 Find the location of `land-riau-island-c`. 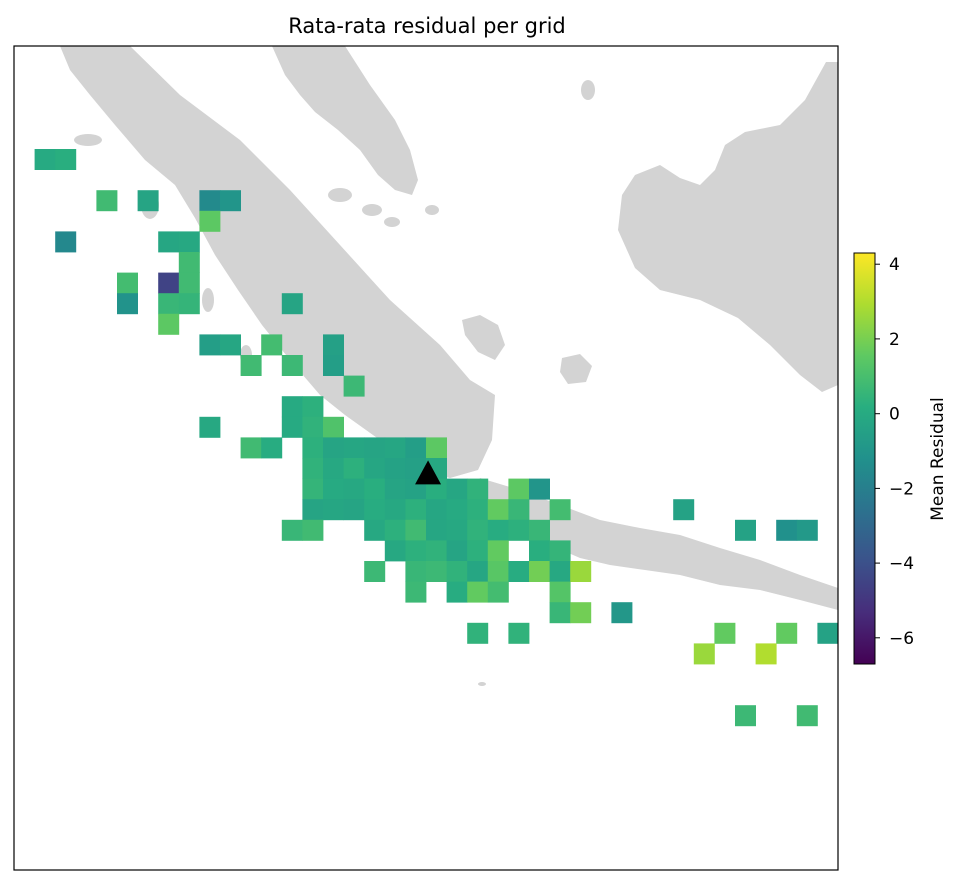

land-riau-island-c is located at coordinates (392, 222).